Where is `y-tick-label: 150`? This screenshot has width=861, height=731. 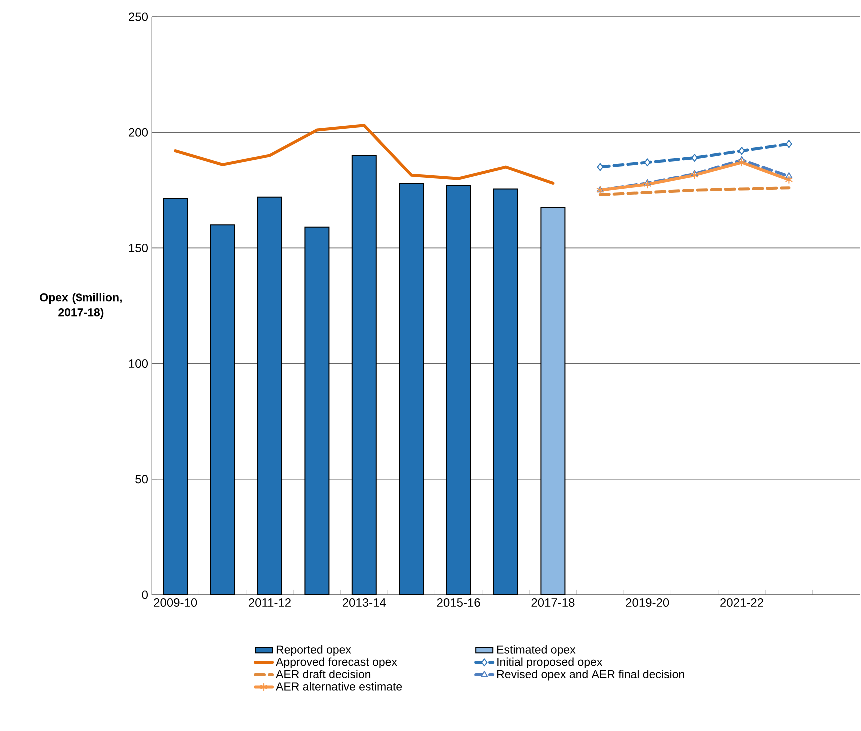
y-tick-label: 150 is located at coordinates (138, 248).